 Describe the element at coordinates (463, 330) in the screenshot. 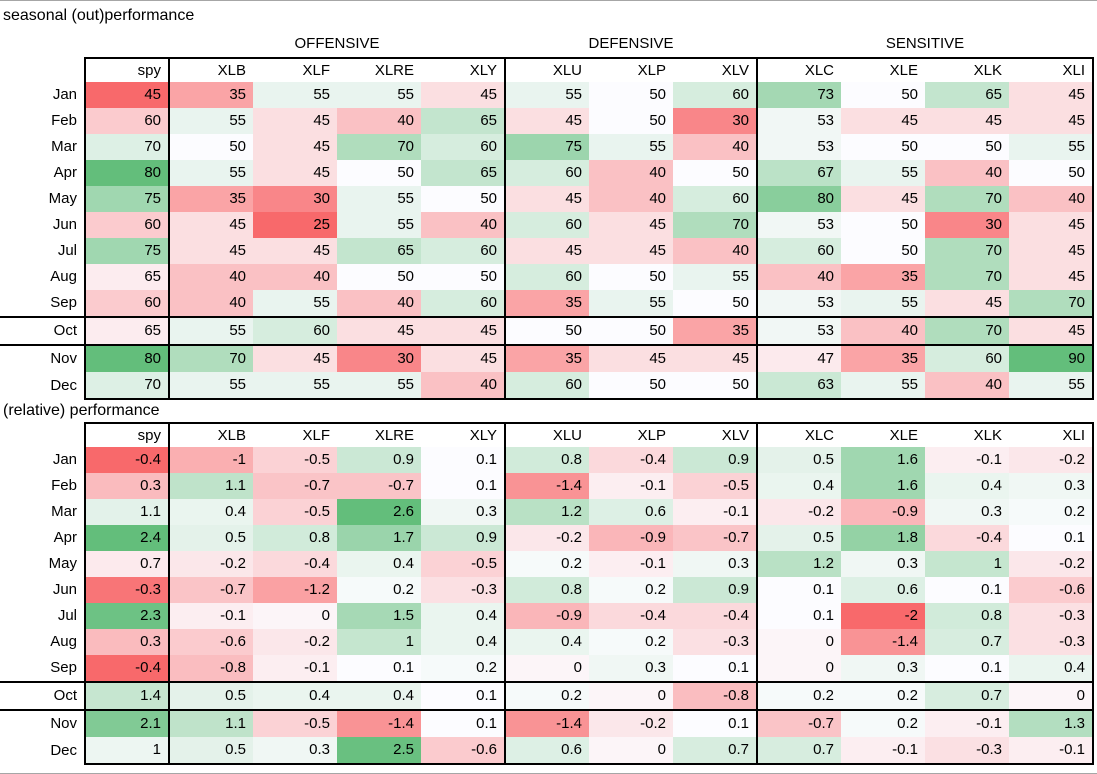

I see `cell-oct-xly: 45` at that location.